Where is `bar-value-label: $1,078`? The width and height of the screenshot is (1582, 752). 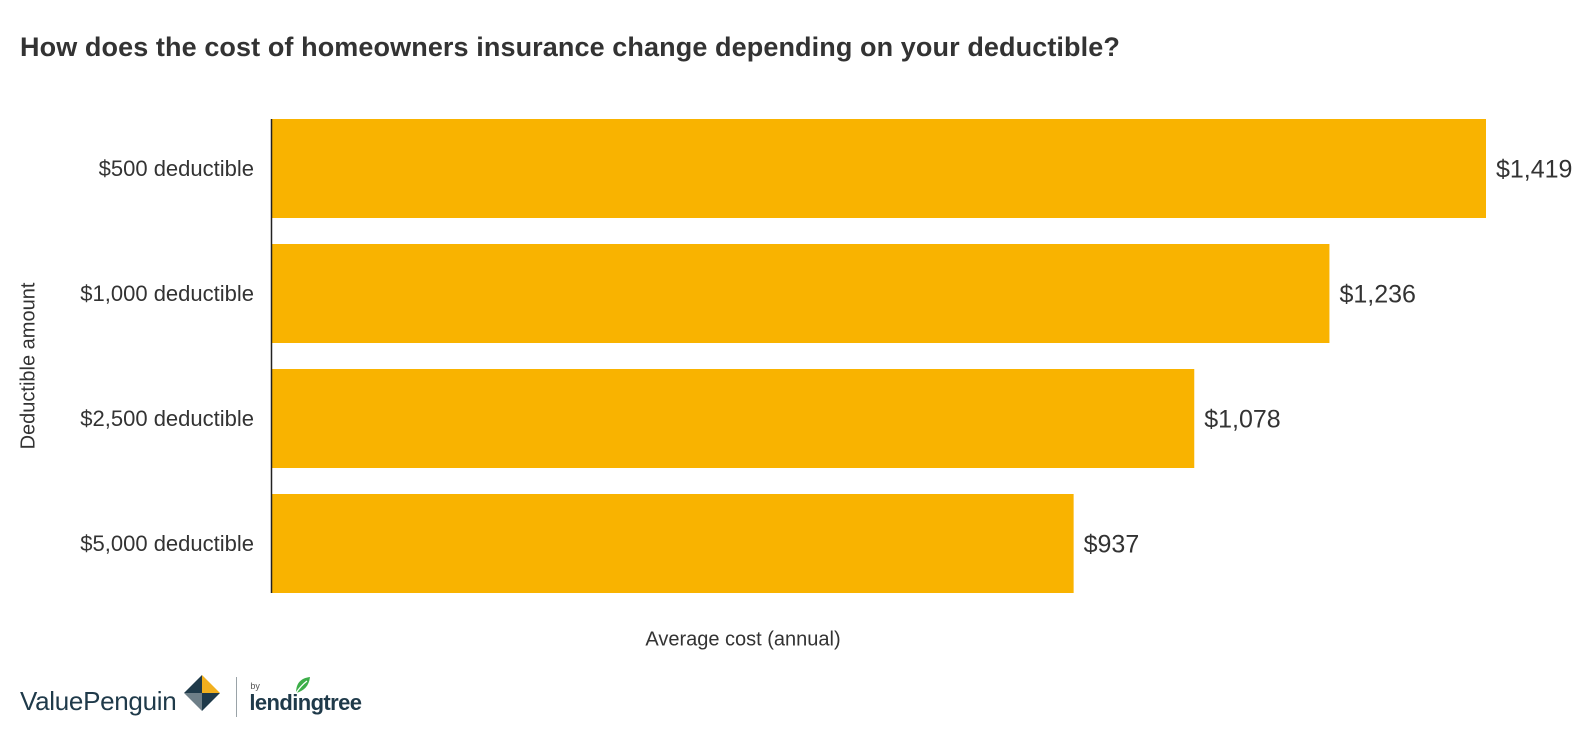 bar-value-label: $1,078 is located at coordinates (1242, 420).